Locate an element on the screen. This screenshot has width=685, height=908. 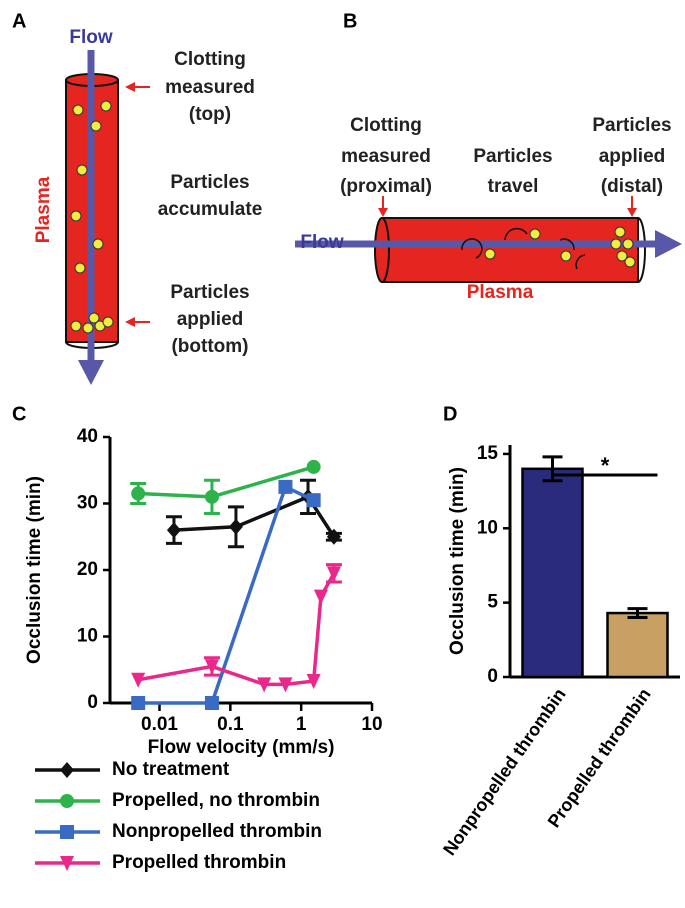
x-axis-label: Flow velocity (mm/s) is located at coordinates (241, 747).